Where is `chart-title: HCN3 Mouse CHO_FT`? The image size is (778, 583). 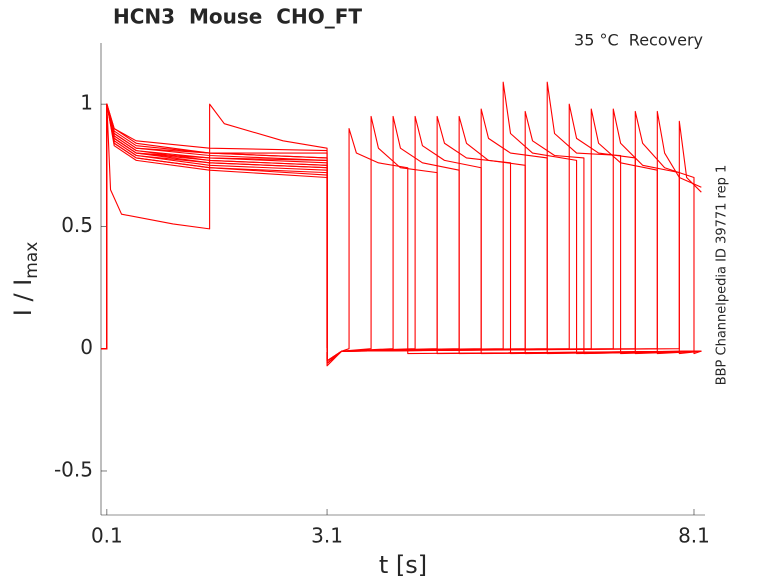
chart-title: HCN3 Mouse CHO_FT is located at coordinates (237, 17).